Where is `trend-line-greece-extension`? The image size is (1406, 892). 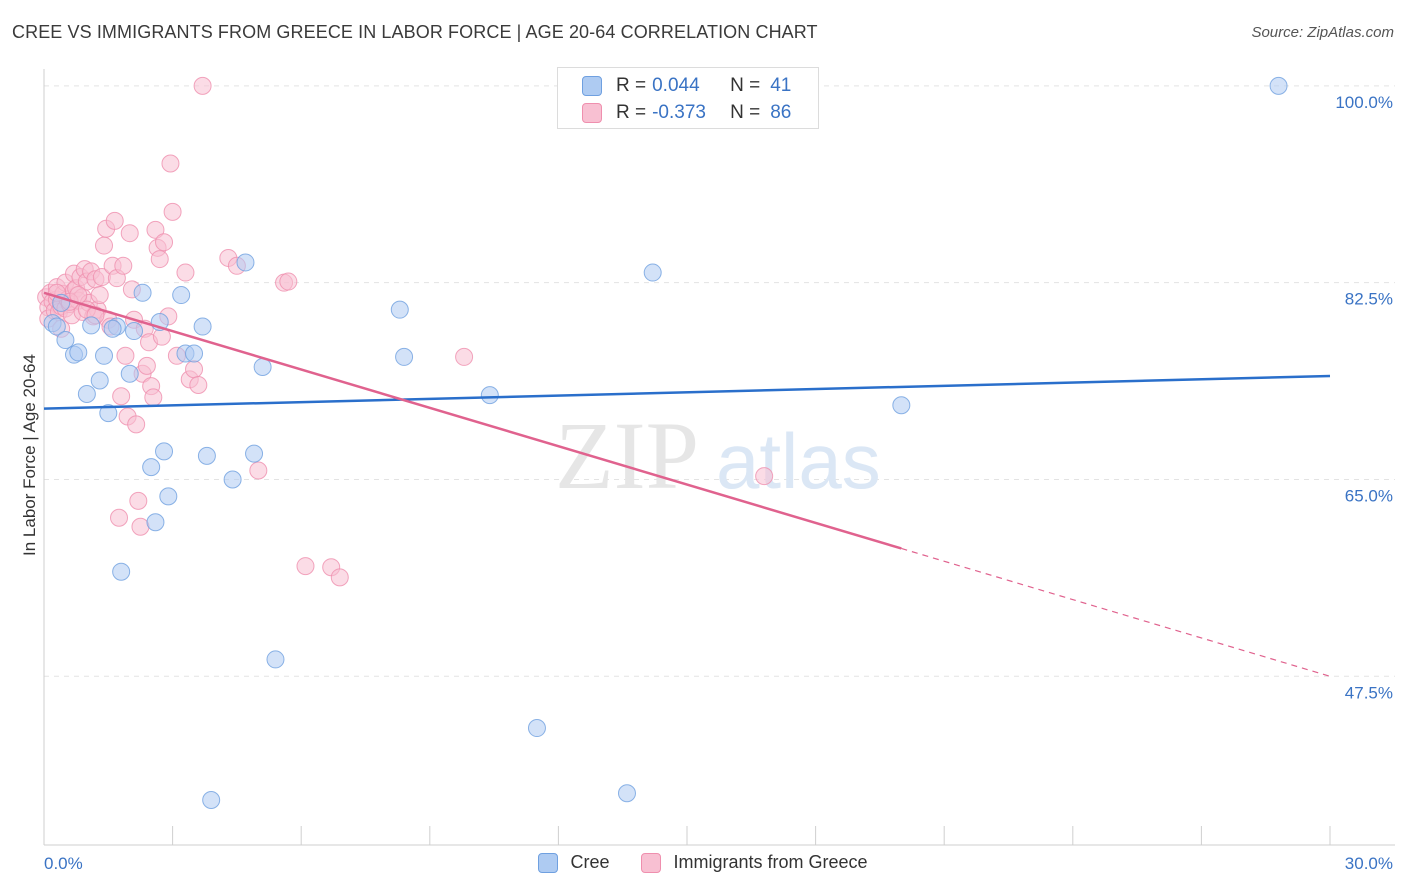 trend-line-greece-extension is located at coordinates (1116, 612).